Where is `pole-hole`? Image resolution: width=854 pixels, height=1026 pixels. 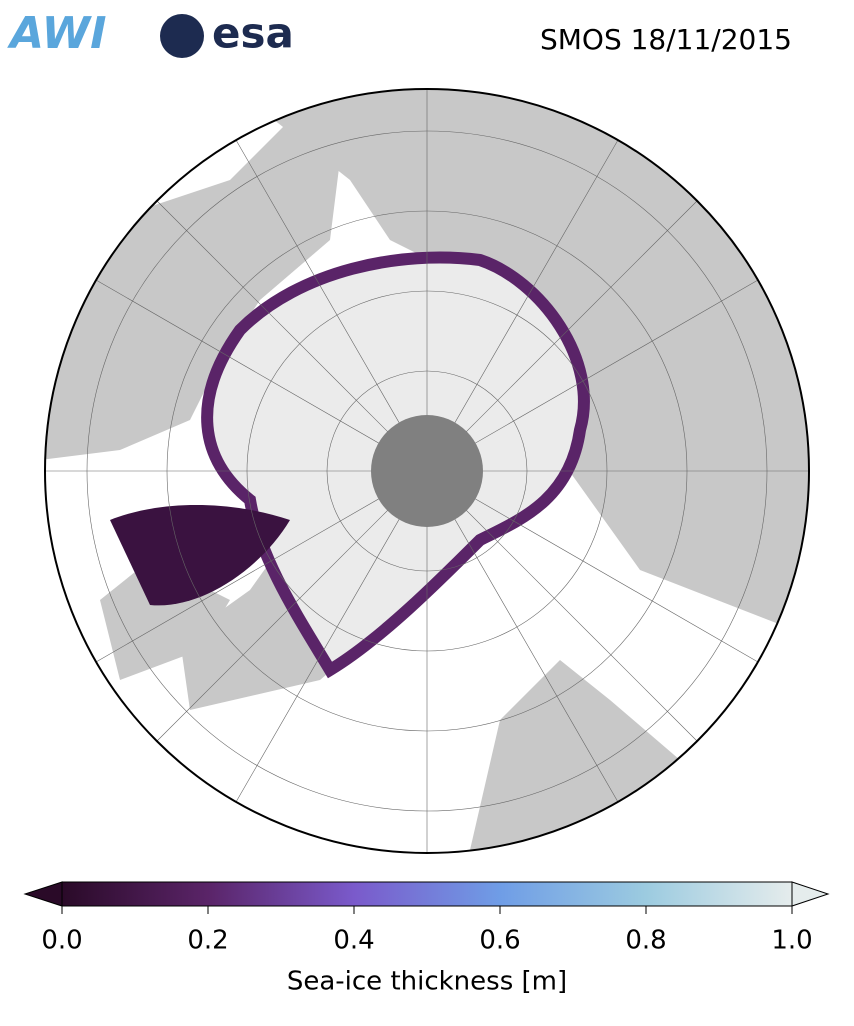
pole-hole is located at coordinates (427, 471).